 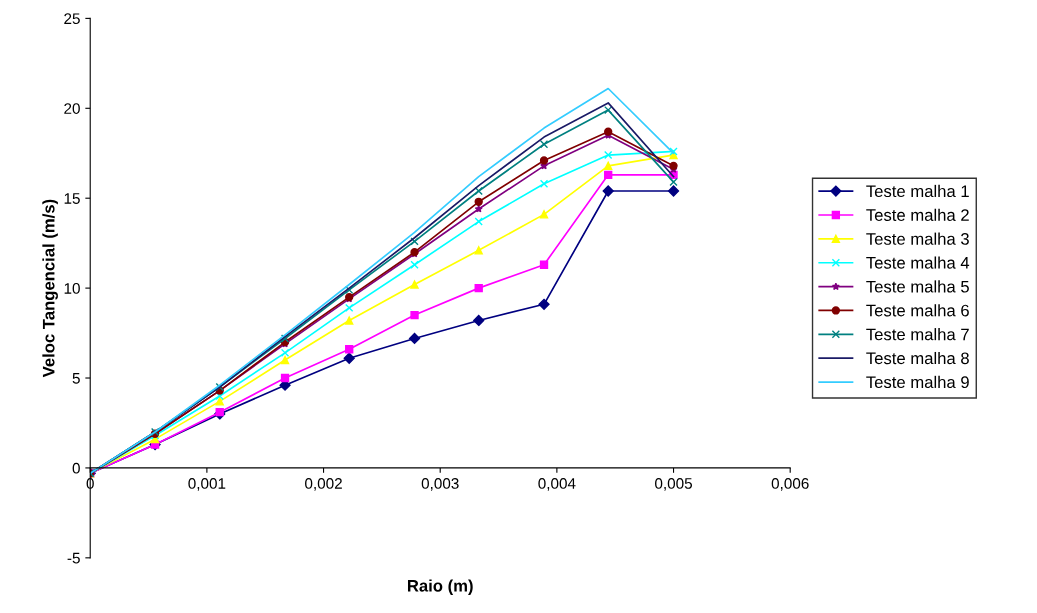 What do you see at coordinates (72, 198) in the screenshot?
I see `y-tick-label: 15` at bounding box center [72, 198].